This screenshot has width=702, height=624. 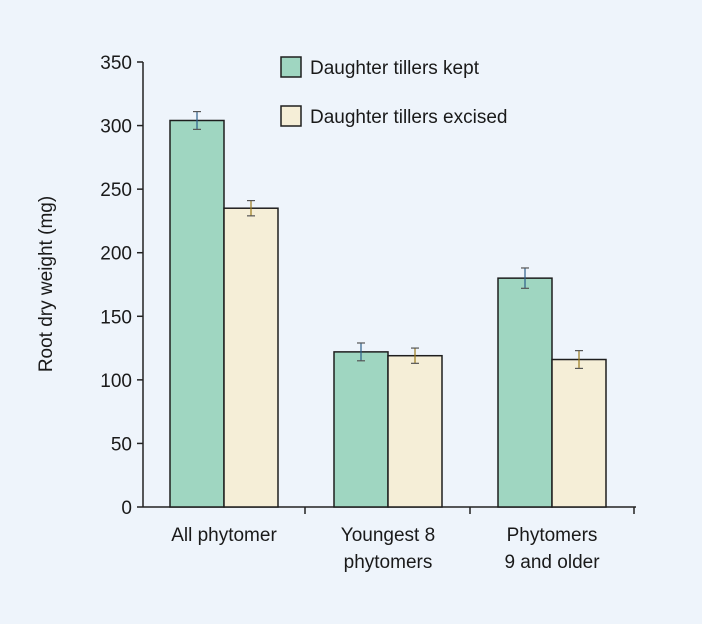 What do you see at coordinates (116, 190) in the screenshot?
I see `y-tick-label: 250` at bounding box center [116, 190].